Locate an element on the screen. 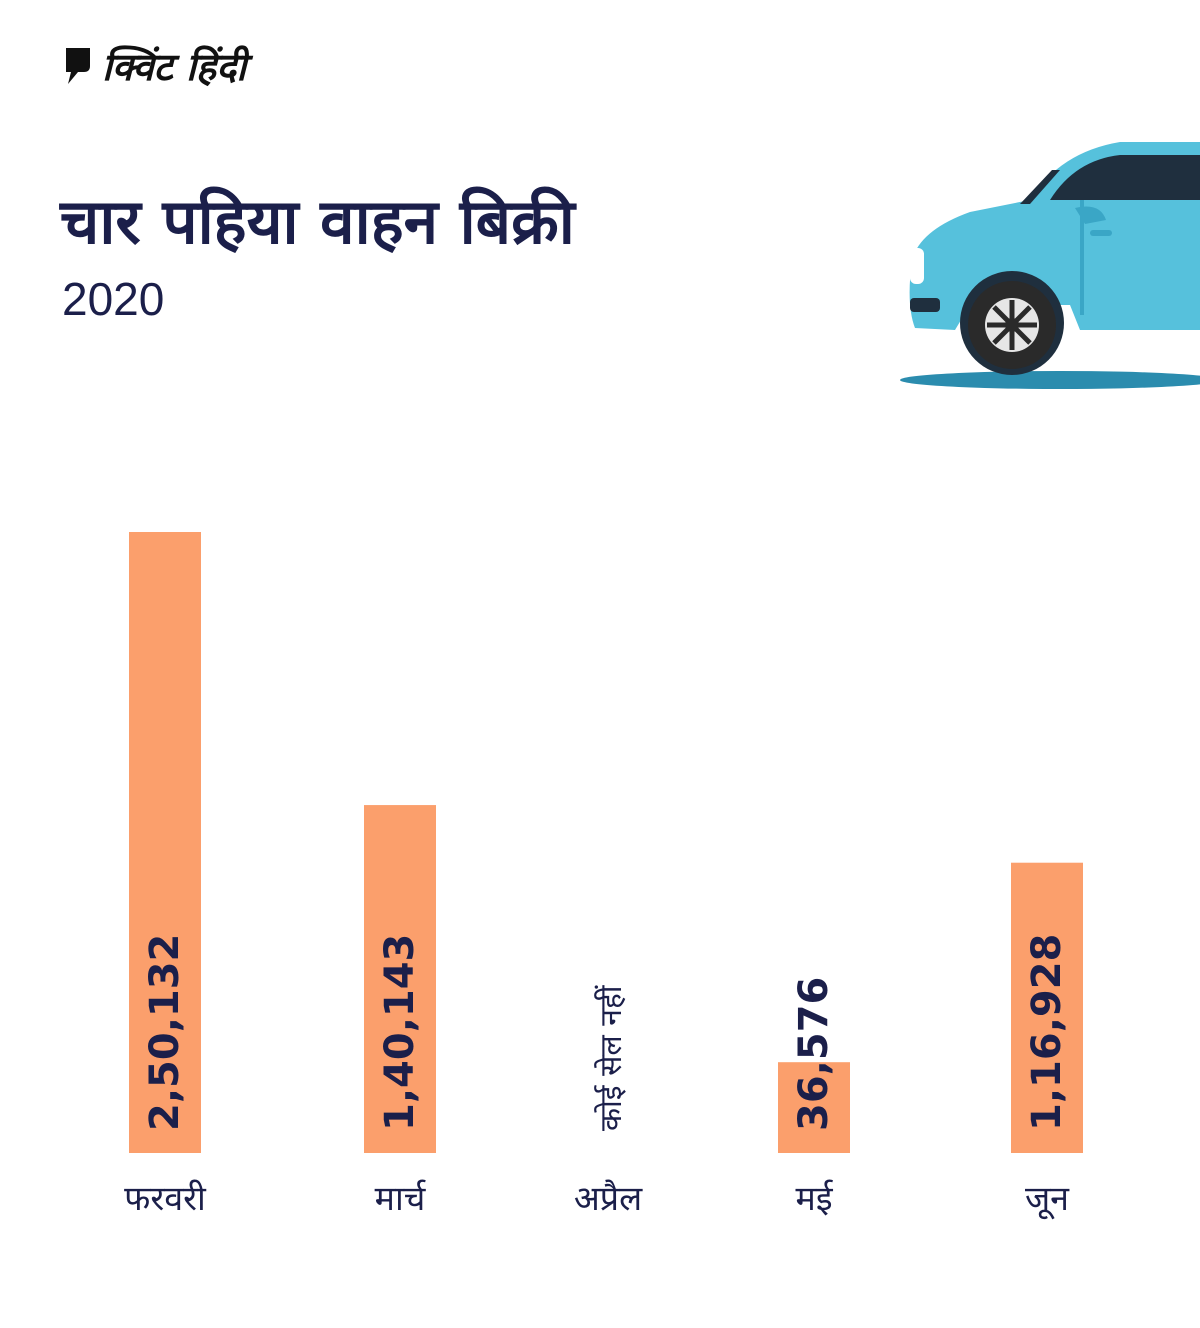  car-pillar is located at coordinates (1040, 187).